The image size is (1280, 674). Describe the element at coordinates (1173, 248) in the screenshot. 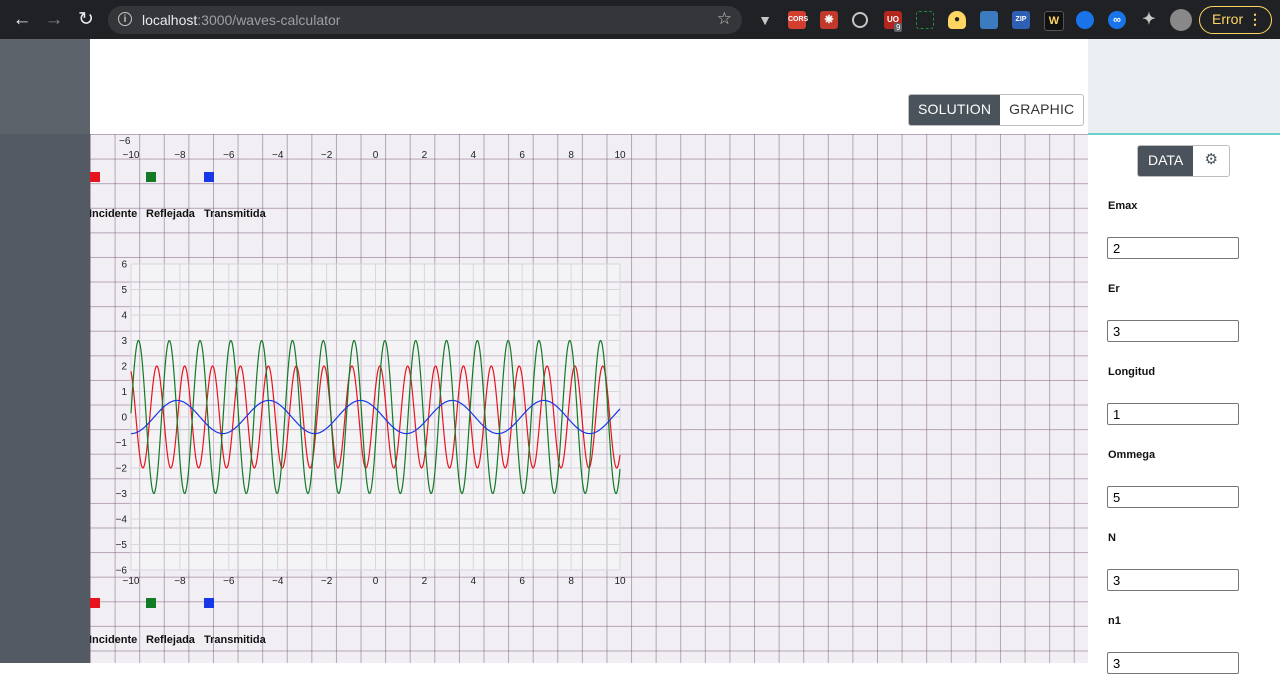

I see `emax-input` at that location.